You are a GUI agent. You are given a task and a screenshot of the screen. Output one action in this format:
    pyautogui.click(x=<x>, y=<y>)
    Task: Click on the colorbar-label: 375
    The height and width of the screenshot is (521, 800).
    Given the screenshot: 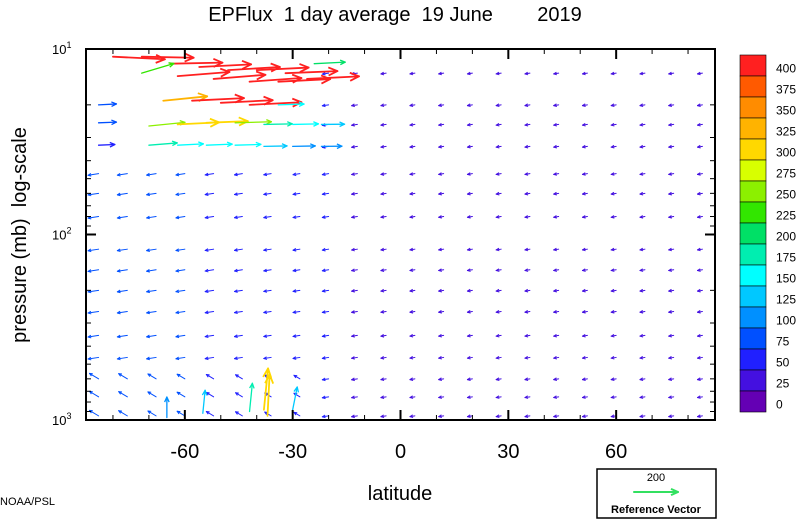 What is the action you would take?
    pyautogui.click(x=786, y=90)
    